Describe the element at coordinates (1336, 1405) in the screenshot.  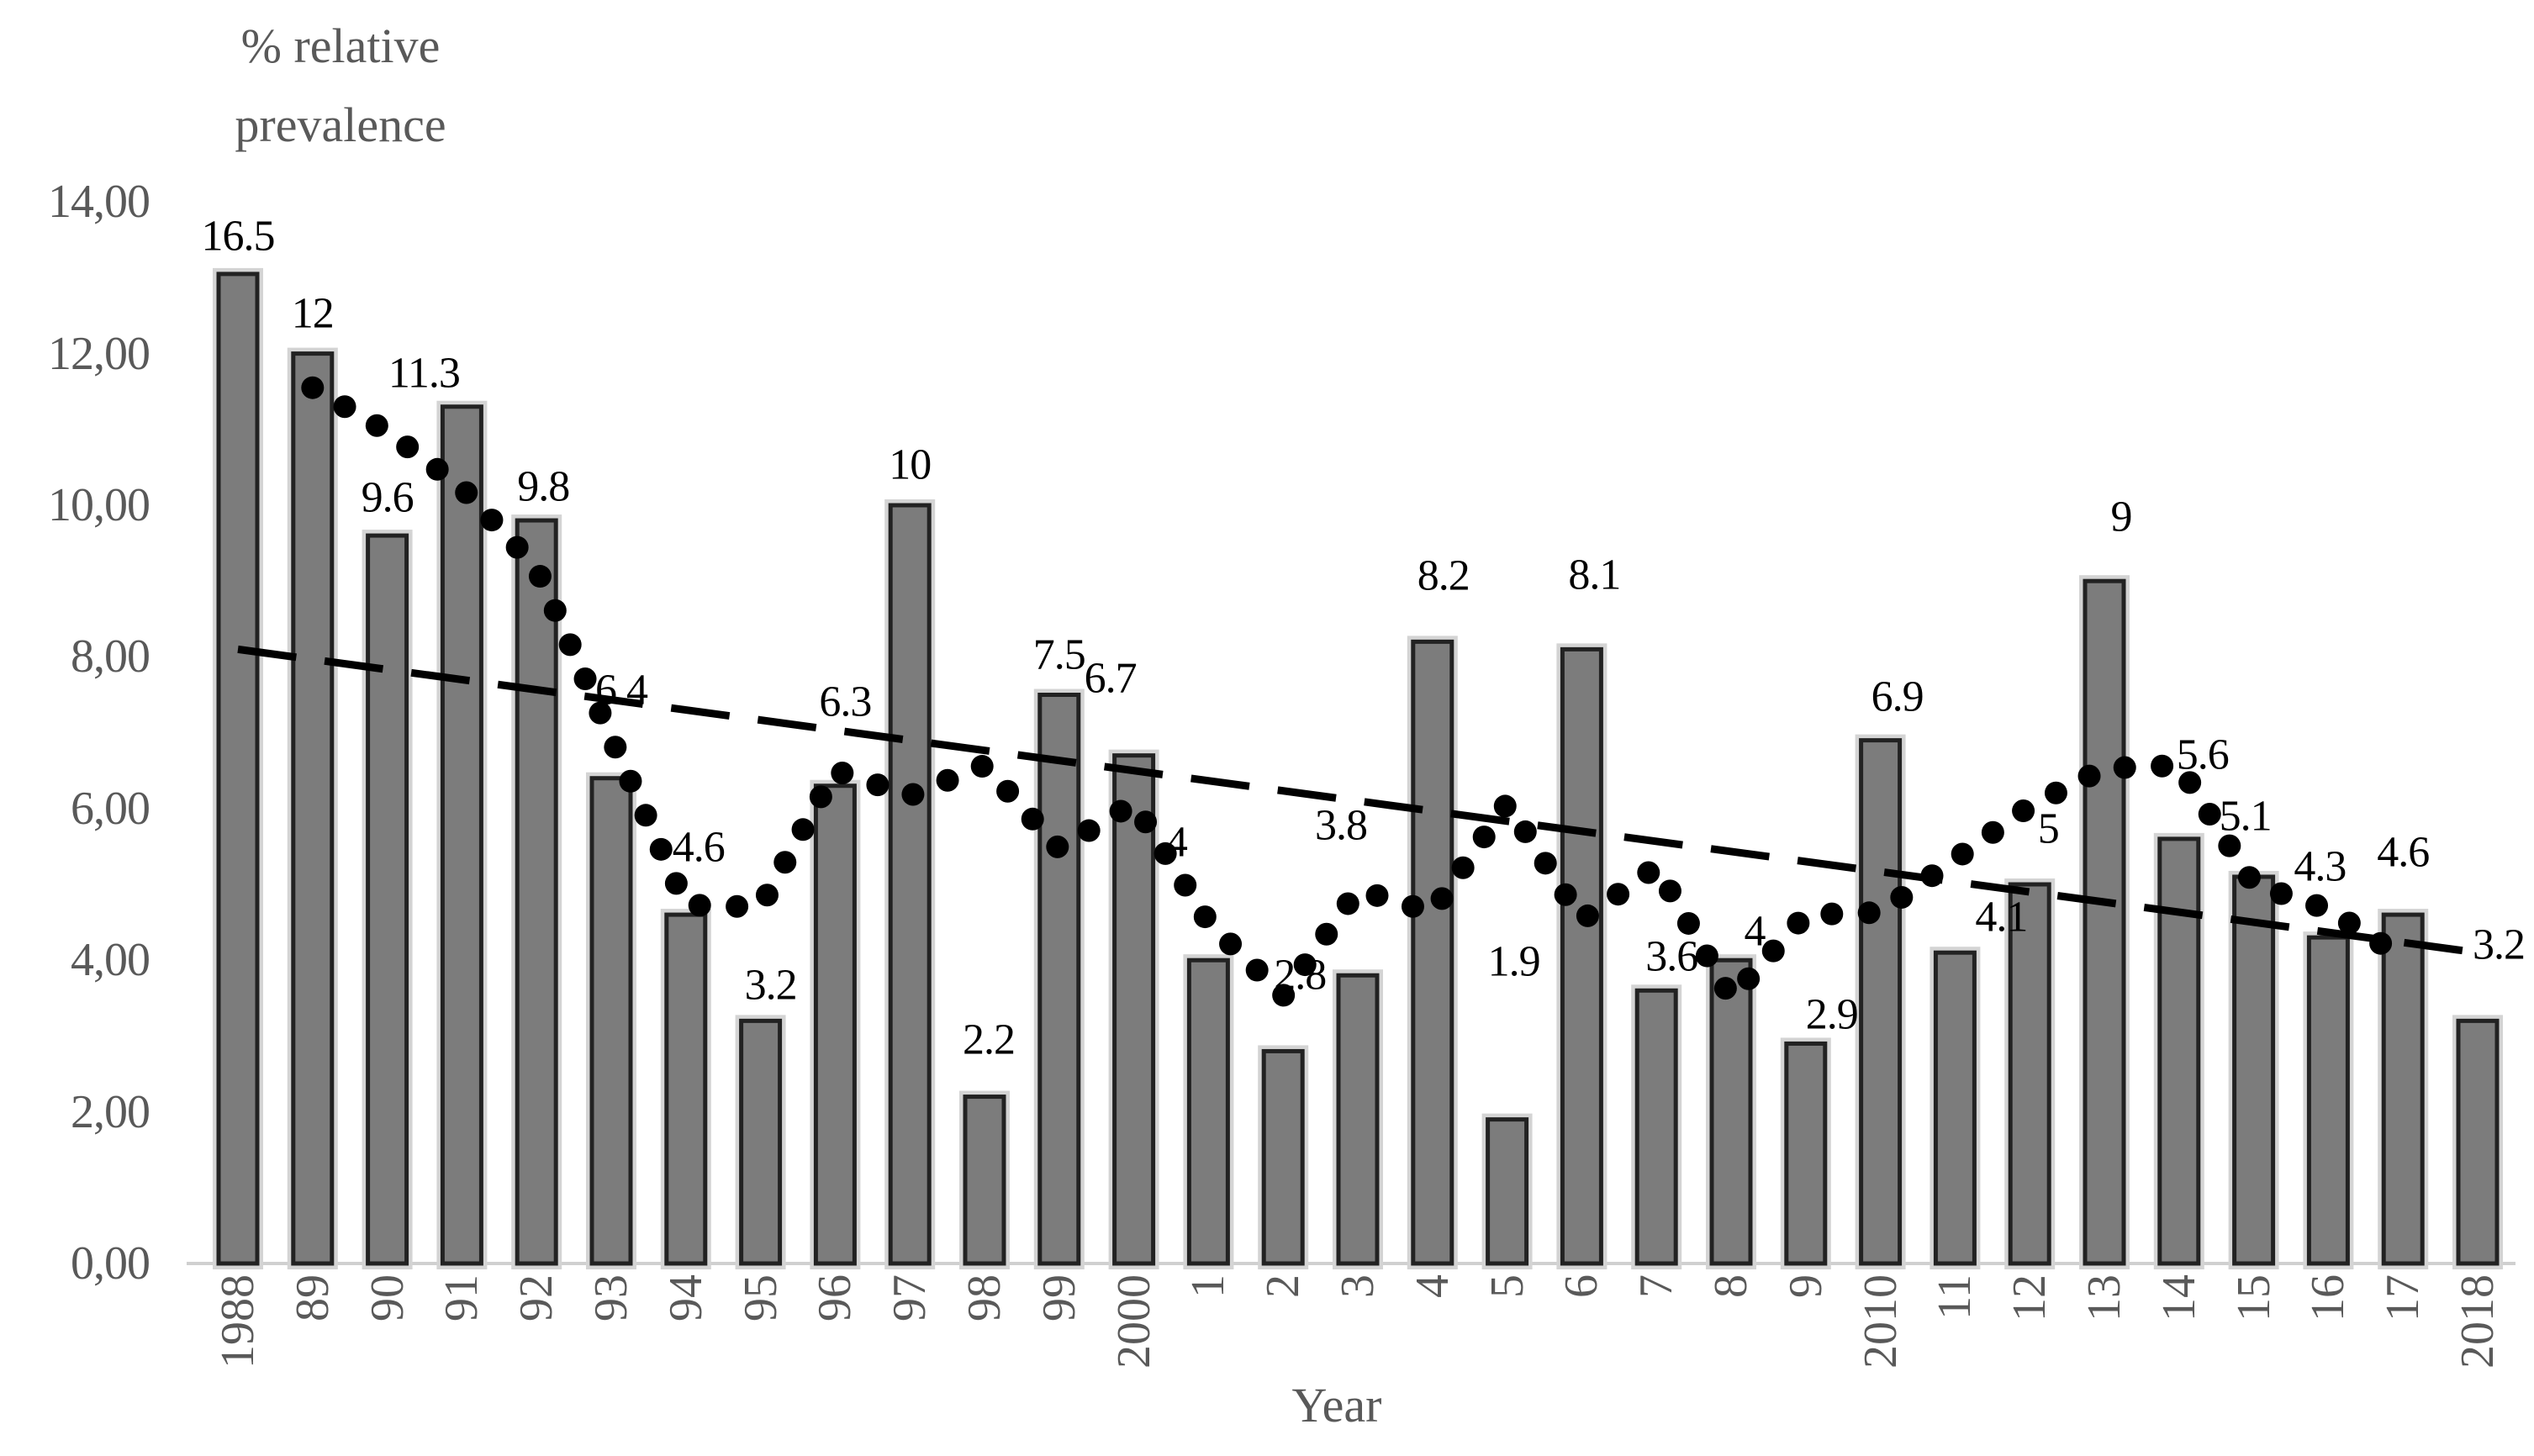
I see `x-axis-title: Year` at that location.